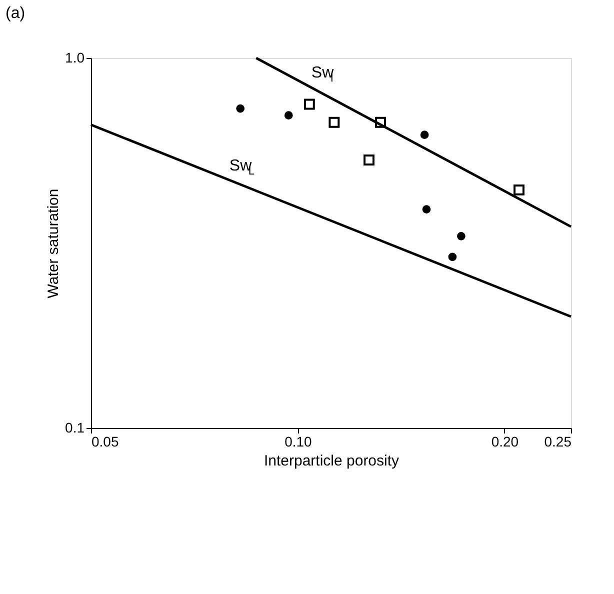 The height and width of the screenshot is (594, 614). Describe the element at coordinates (505, 442) in the screenshot. I see `x-tick-label: 0.20` at that location.